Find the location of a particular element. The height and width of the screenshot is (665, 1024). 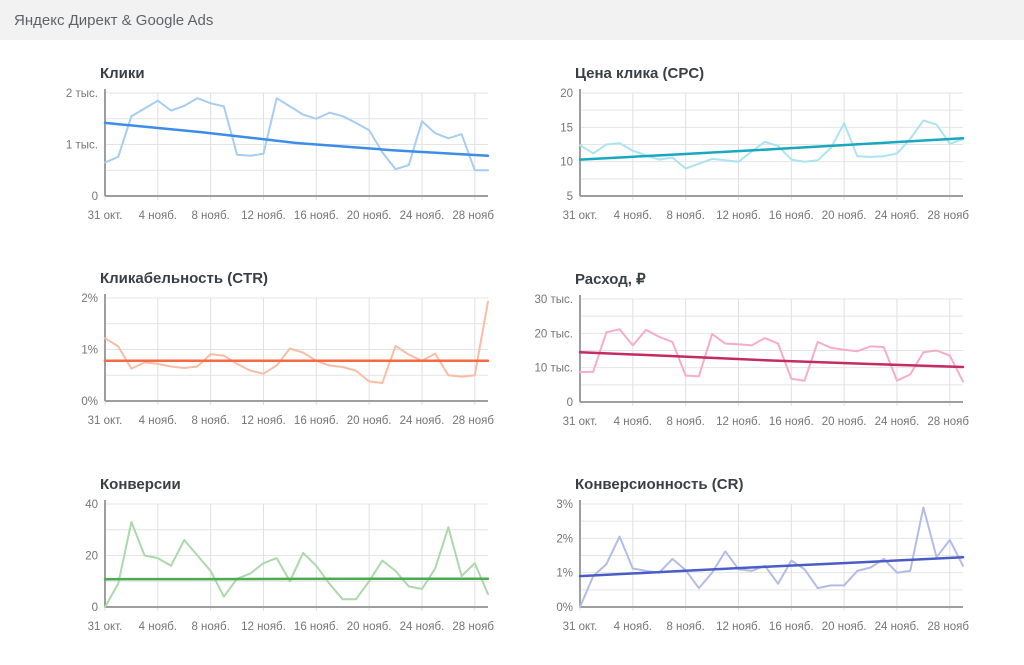

chart-title-ctr: Кликабельность (CTR) is located at coordinates (184, 278).